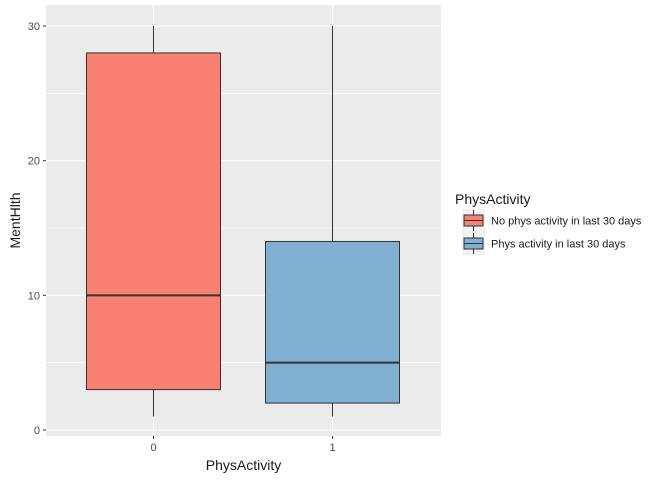 The width and height of the screenshot is (672, 480). I want to click on legend-label: Phys activity in last 30 days, so click(558, 245).